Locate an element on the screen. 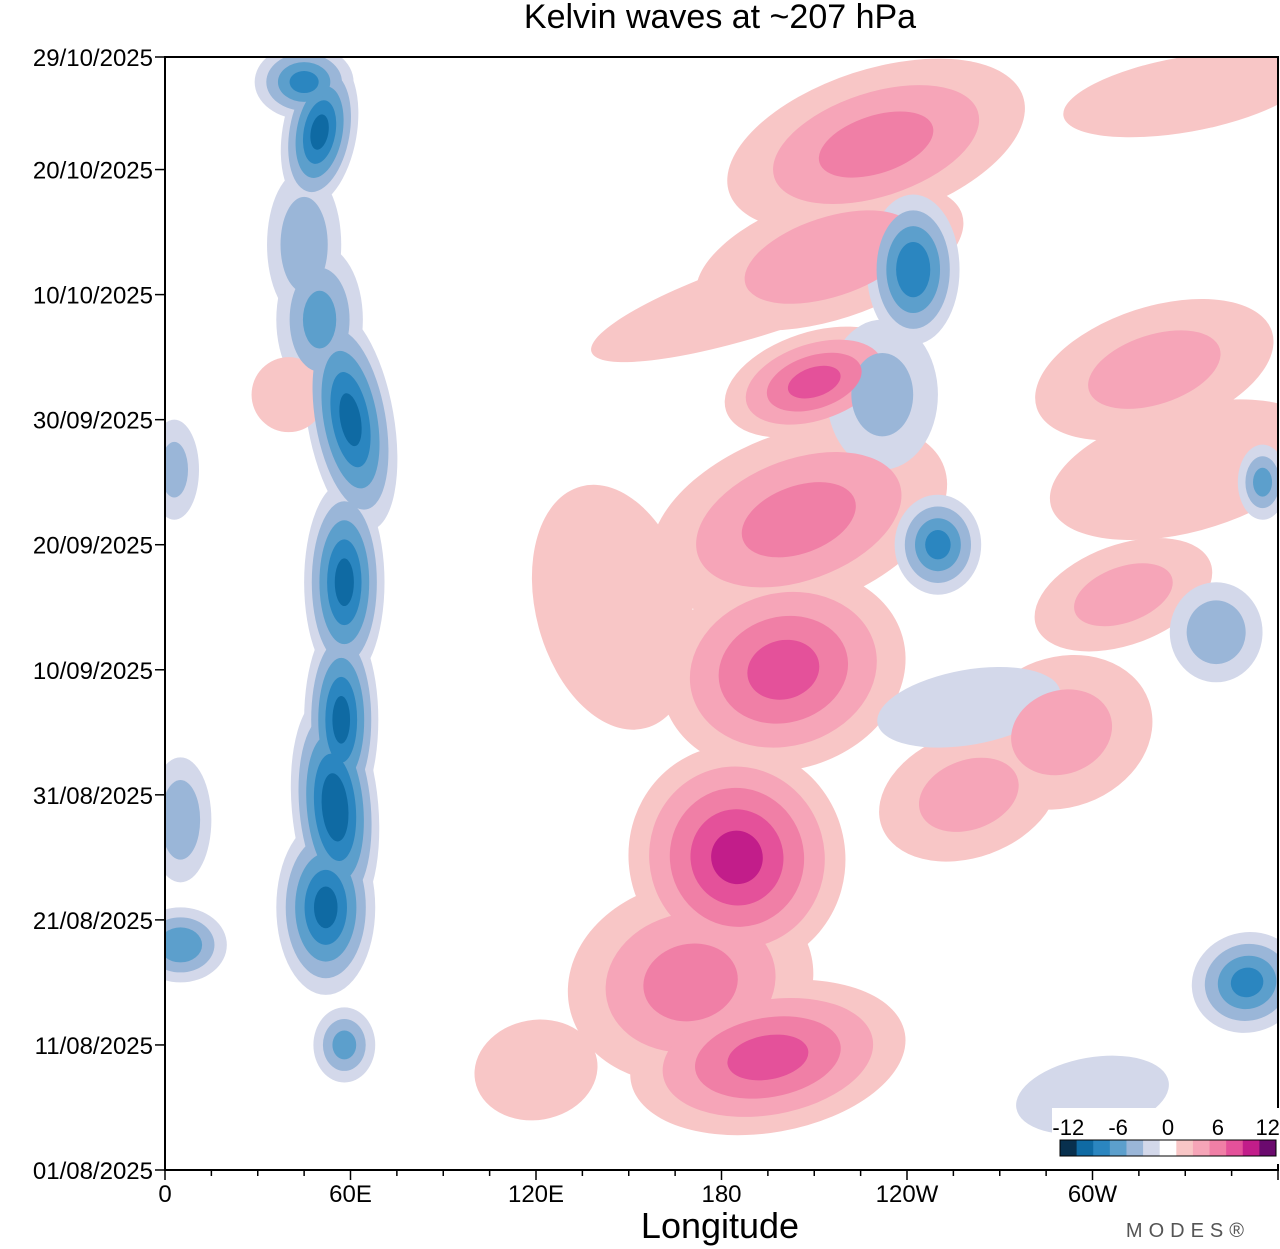 The width and height of the screenshot is (1280, 1249). x-tick-label: 120W is located at coordinates (907, 1194).